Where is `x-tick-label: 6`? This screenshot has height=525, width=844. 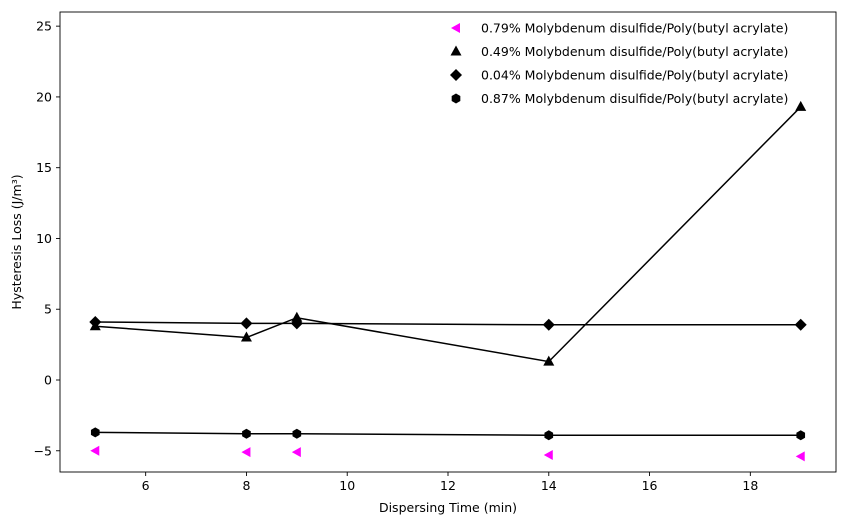
x-tick-label: 6 is located at coordinates (146, 485).